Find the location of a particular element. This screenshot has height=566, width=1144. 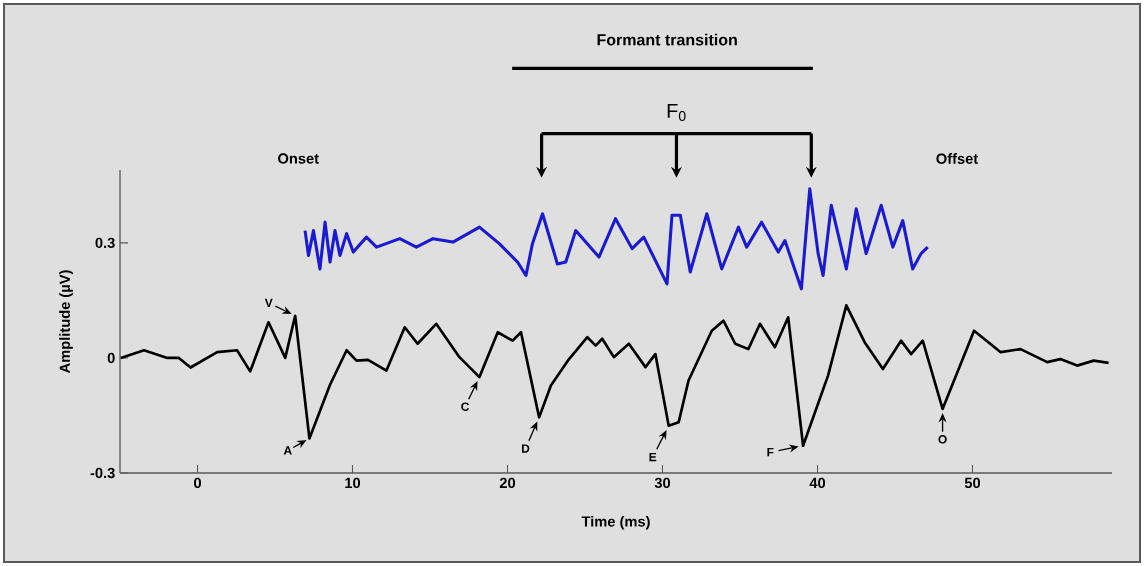

x-axis-title: Time (ms) is located at coordinates (615, 522).